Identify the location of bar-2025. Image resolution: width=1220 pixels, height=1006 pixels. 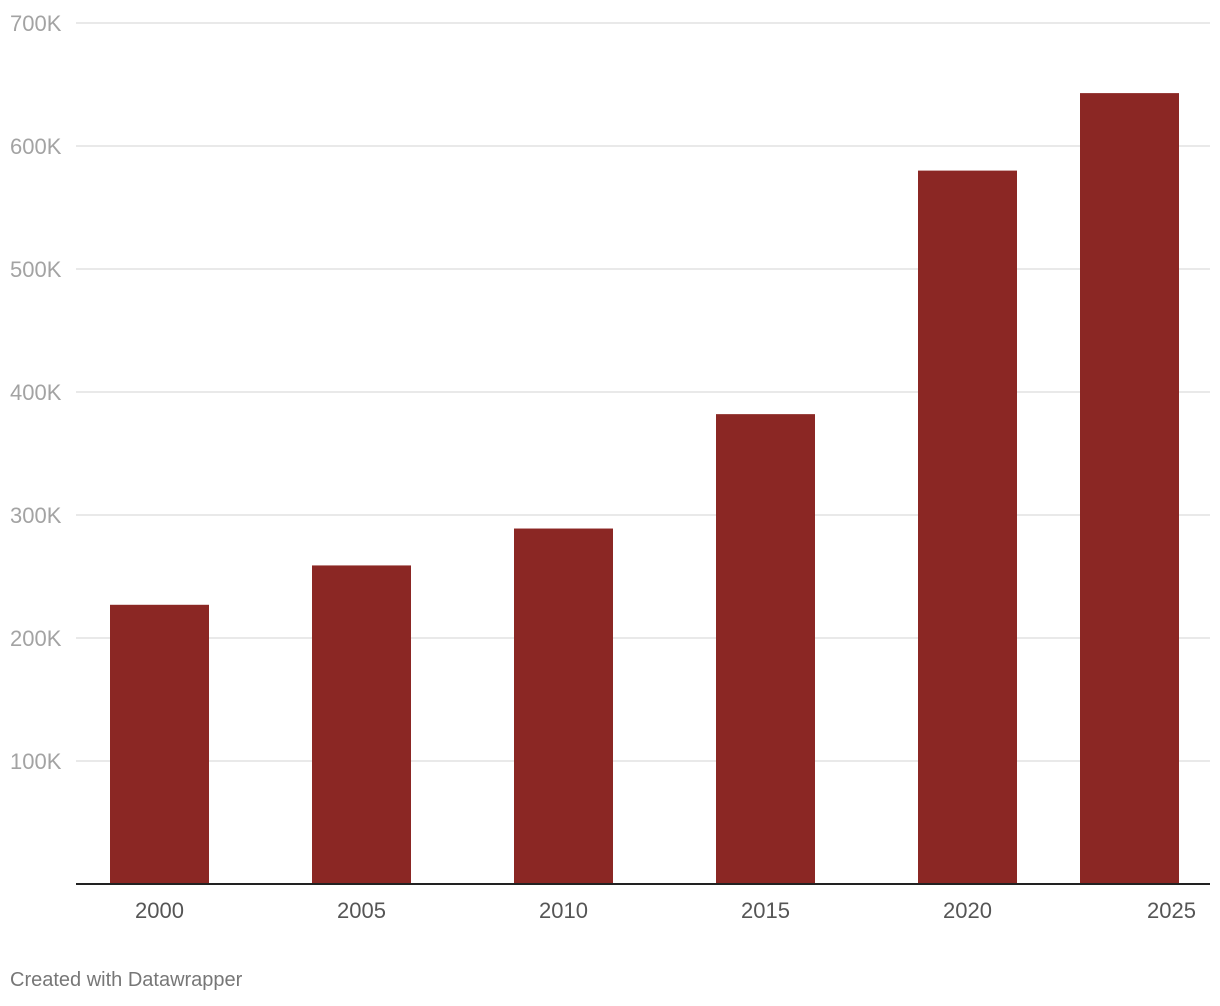
(1129, 489).